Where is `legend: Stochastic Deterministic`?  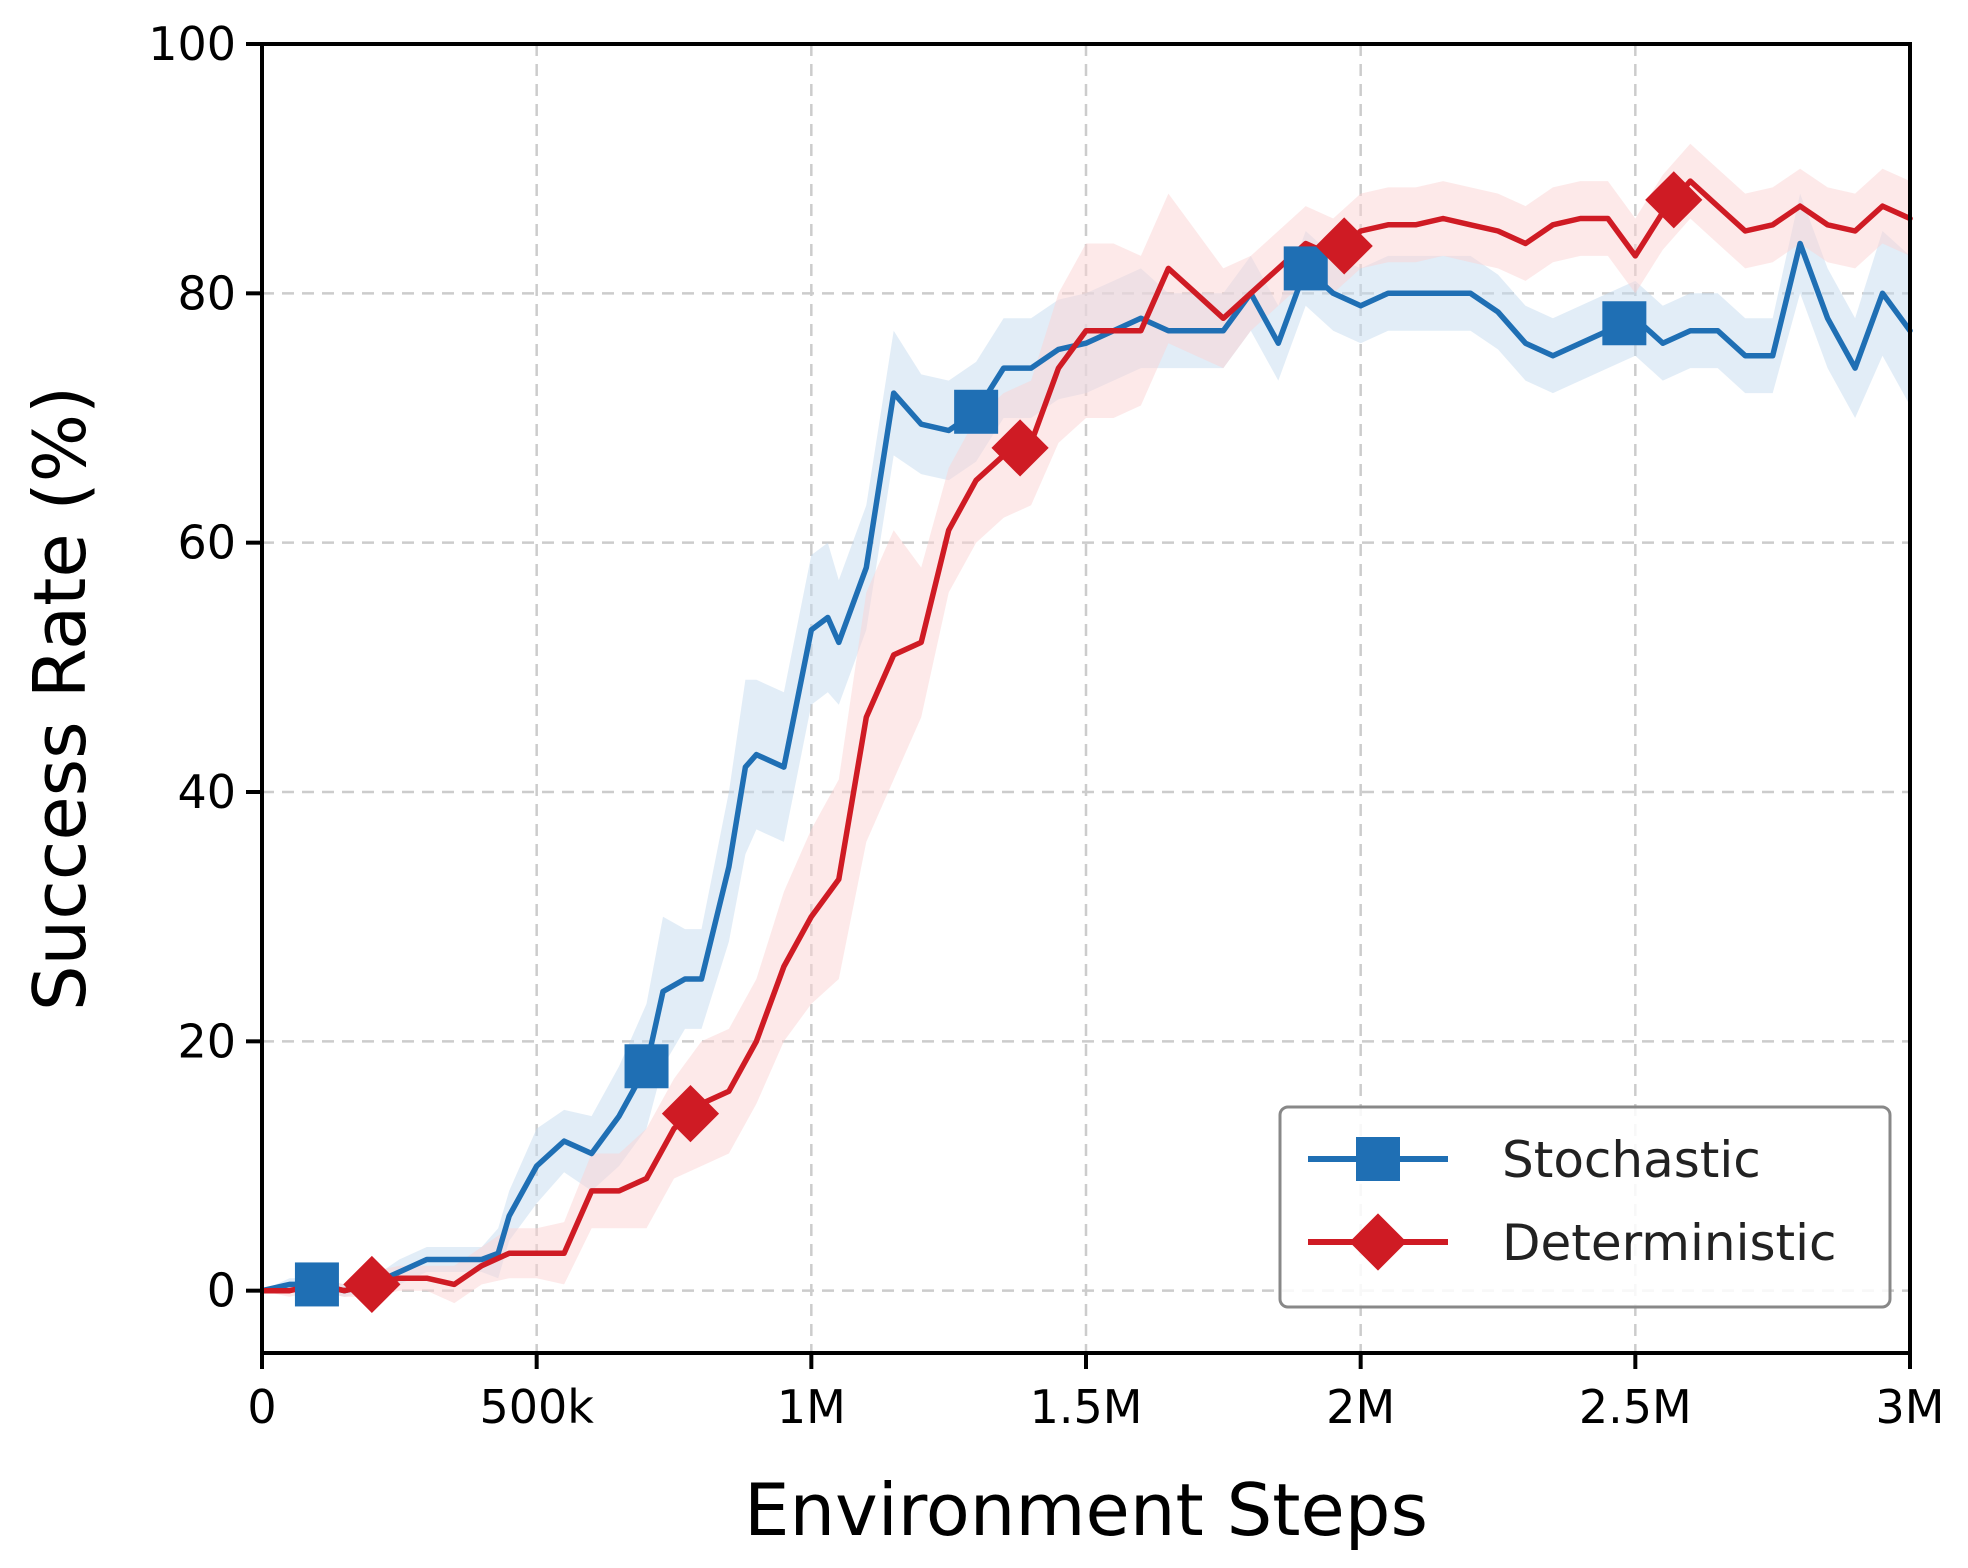 legend: Stochastic Deterministic is located at coordinates (1585, 1207).